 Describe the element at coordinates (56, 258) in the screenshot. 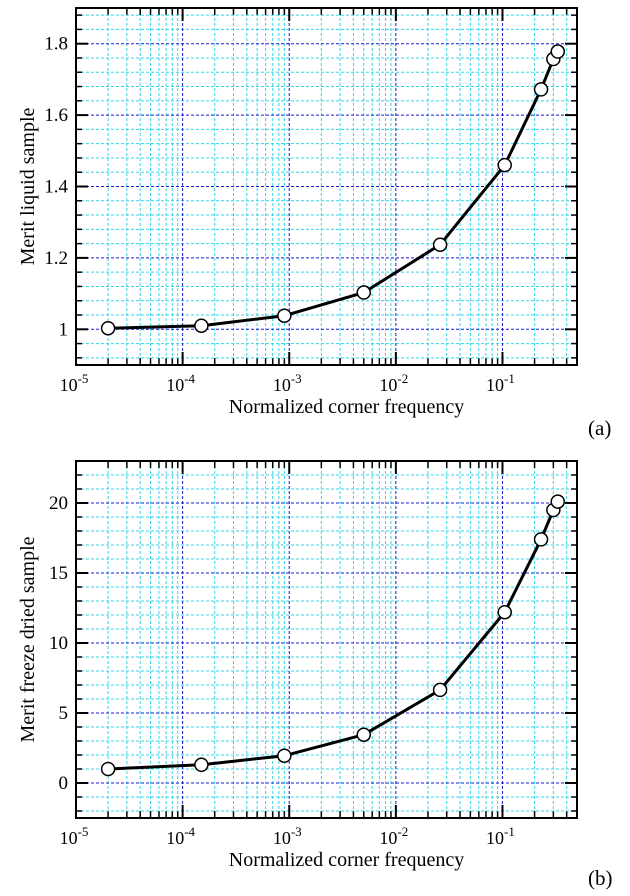

I see `y-tick-label: 1.2` at that location.